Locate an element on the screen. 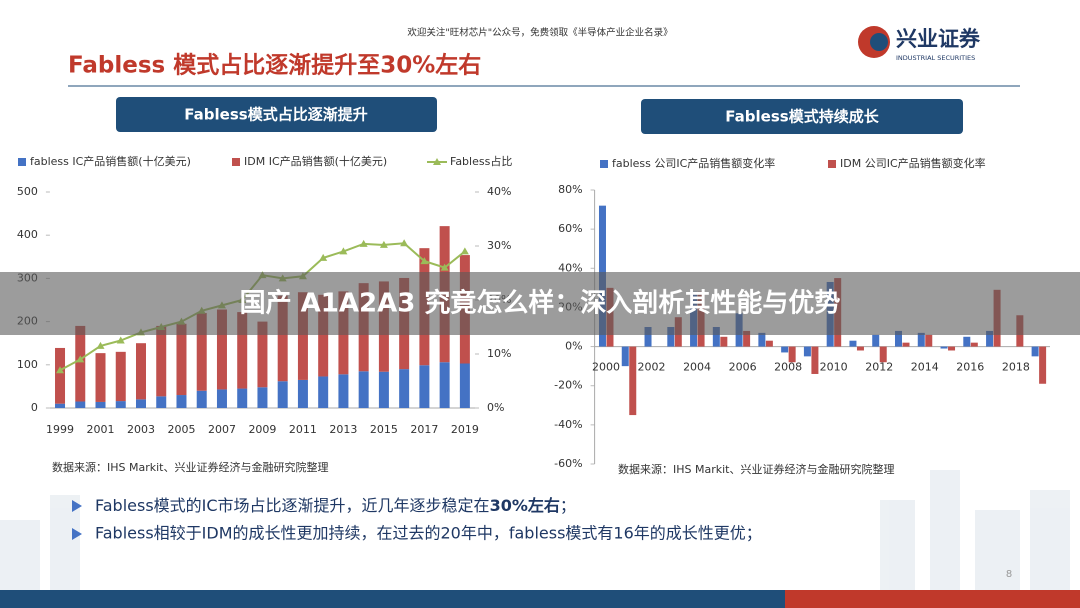 This screenshot has width=1080, height=608. x-tick-label: 2000 is located at coordinates (606, 367).